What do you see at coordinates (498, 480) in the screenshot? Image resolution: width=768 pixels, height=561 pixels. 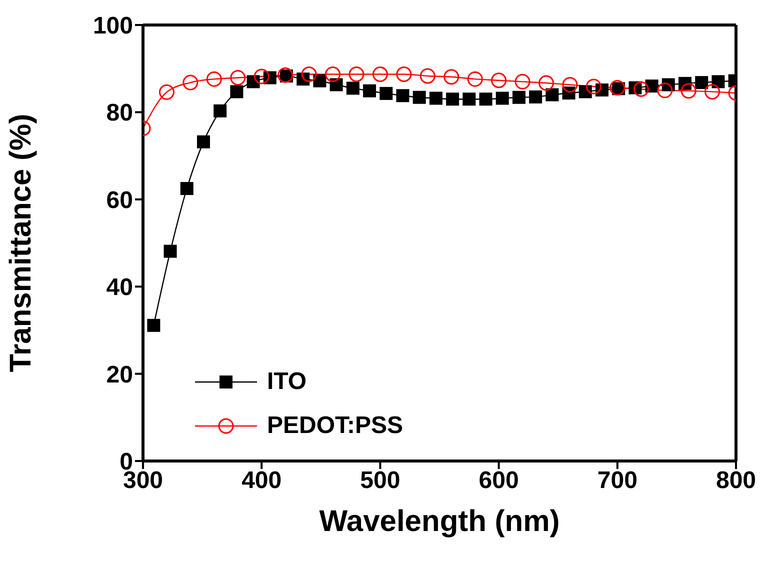 I see `x-tick-label: 600` at bounding box center [498, 480].